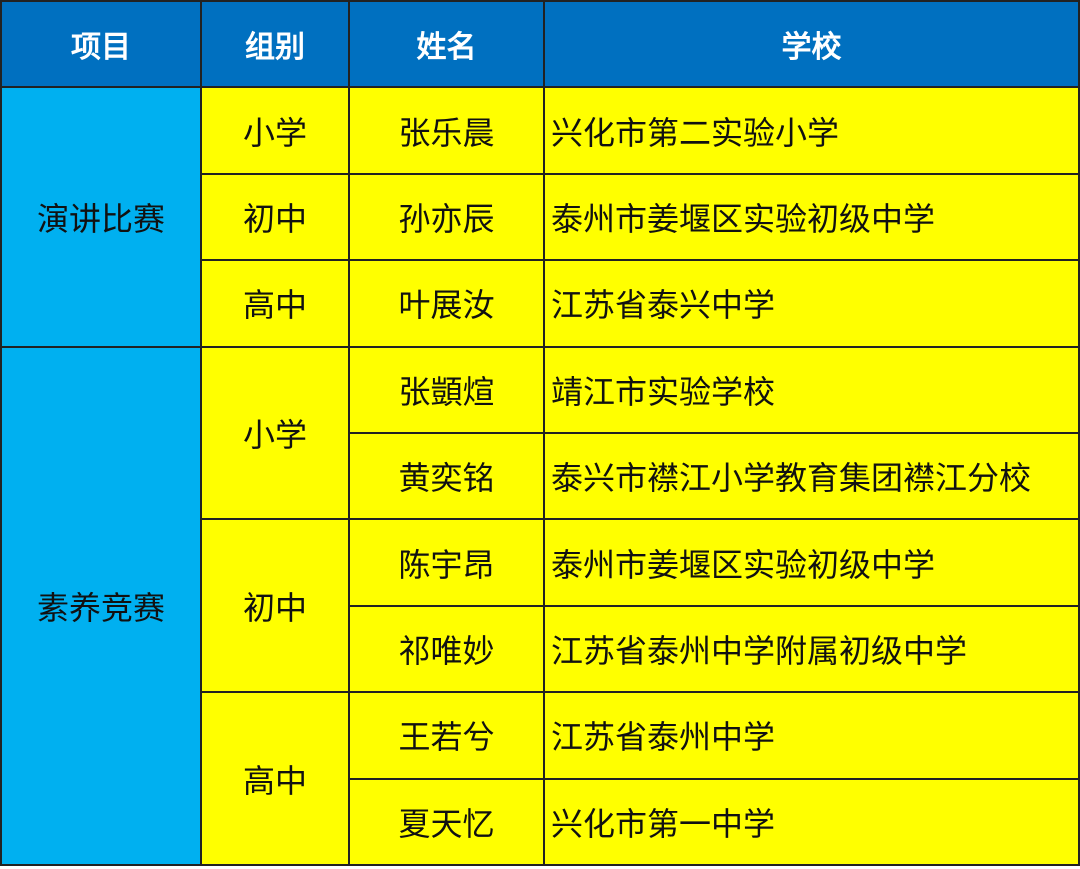  Describe the element at coordinates (812, 736) in the screenshot. I see `school-cell: 江苏省泰州中学` at that location.